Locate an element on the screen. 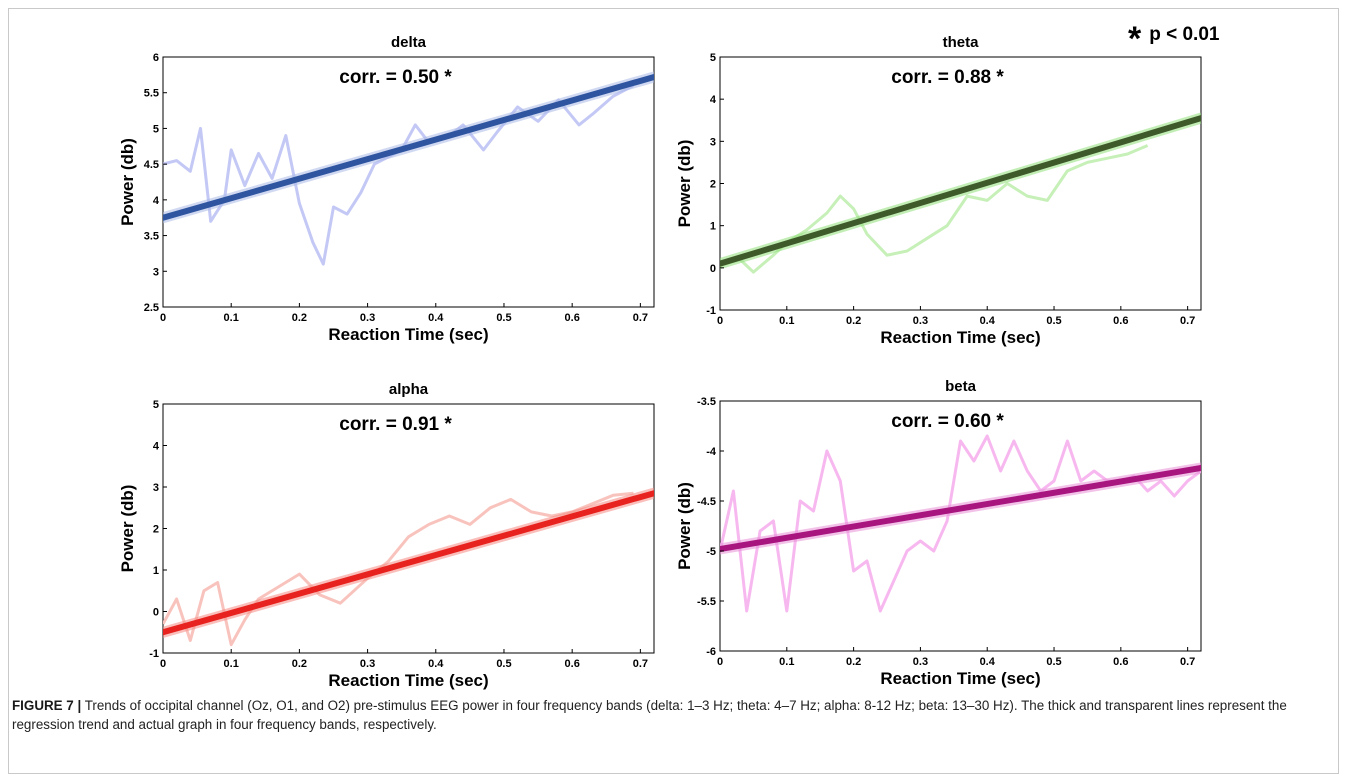  correlation-annotation: corr. = 0.88 * is located at coordinates (947, 77).